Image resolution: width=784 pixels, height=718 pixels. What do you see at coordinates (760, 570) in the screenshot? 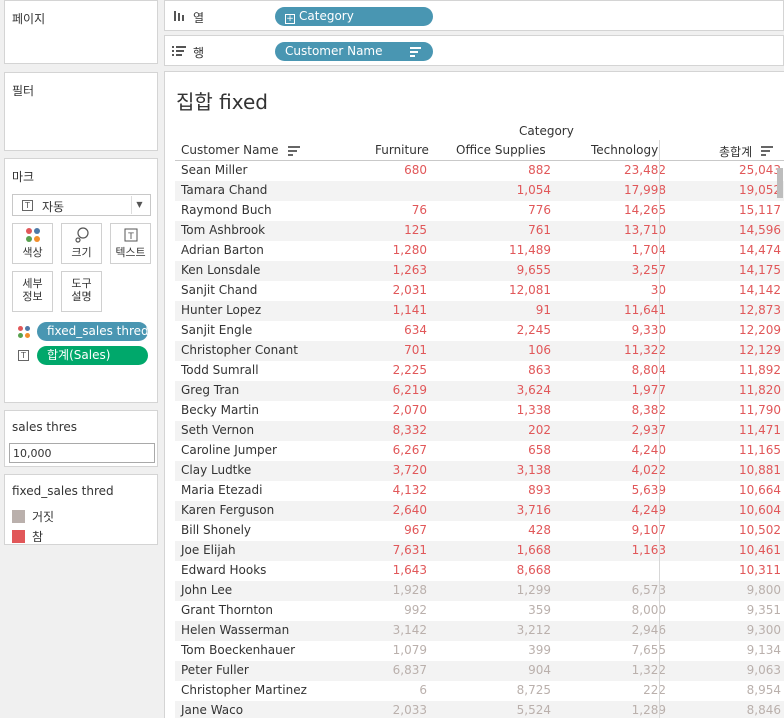
I see `value-cell: 10,311` at bounding box center [760, 570].